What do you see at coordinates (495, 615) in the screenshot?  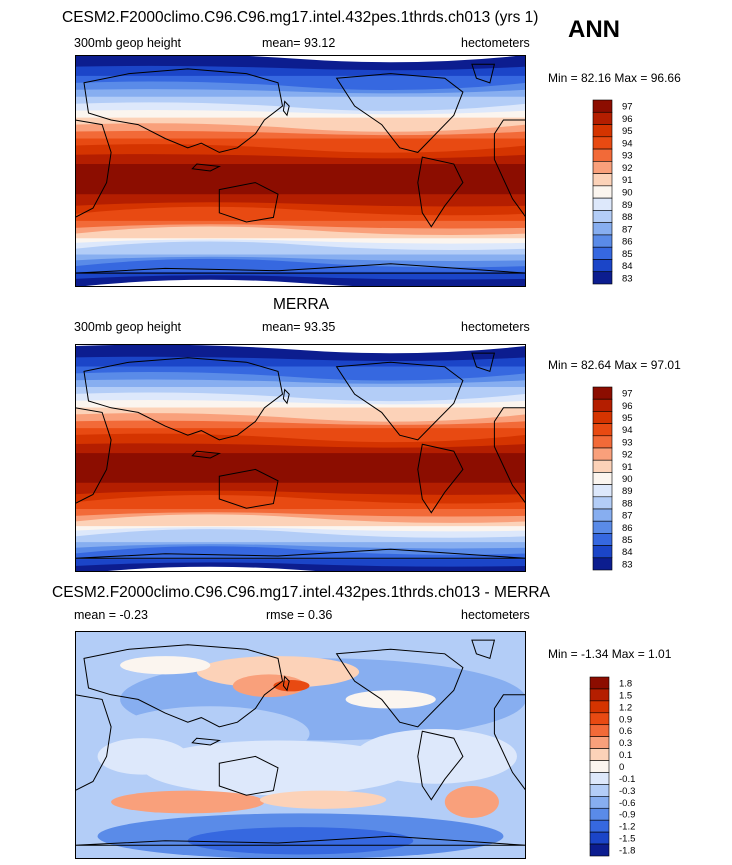 I see `panel3-units-label: hectometers` at bounding box center [495, 615].